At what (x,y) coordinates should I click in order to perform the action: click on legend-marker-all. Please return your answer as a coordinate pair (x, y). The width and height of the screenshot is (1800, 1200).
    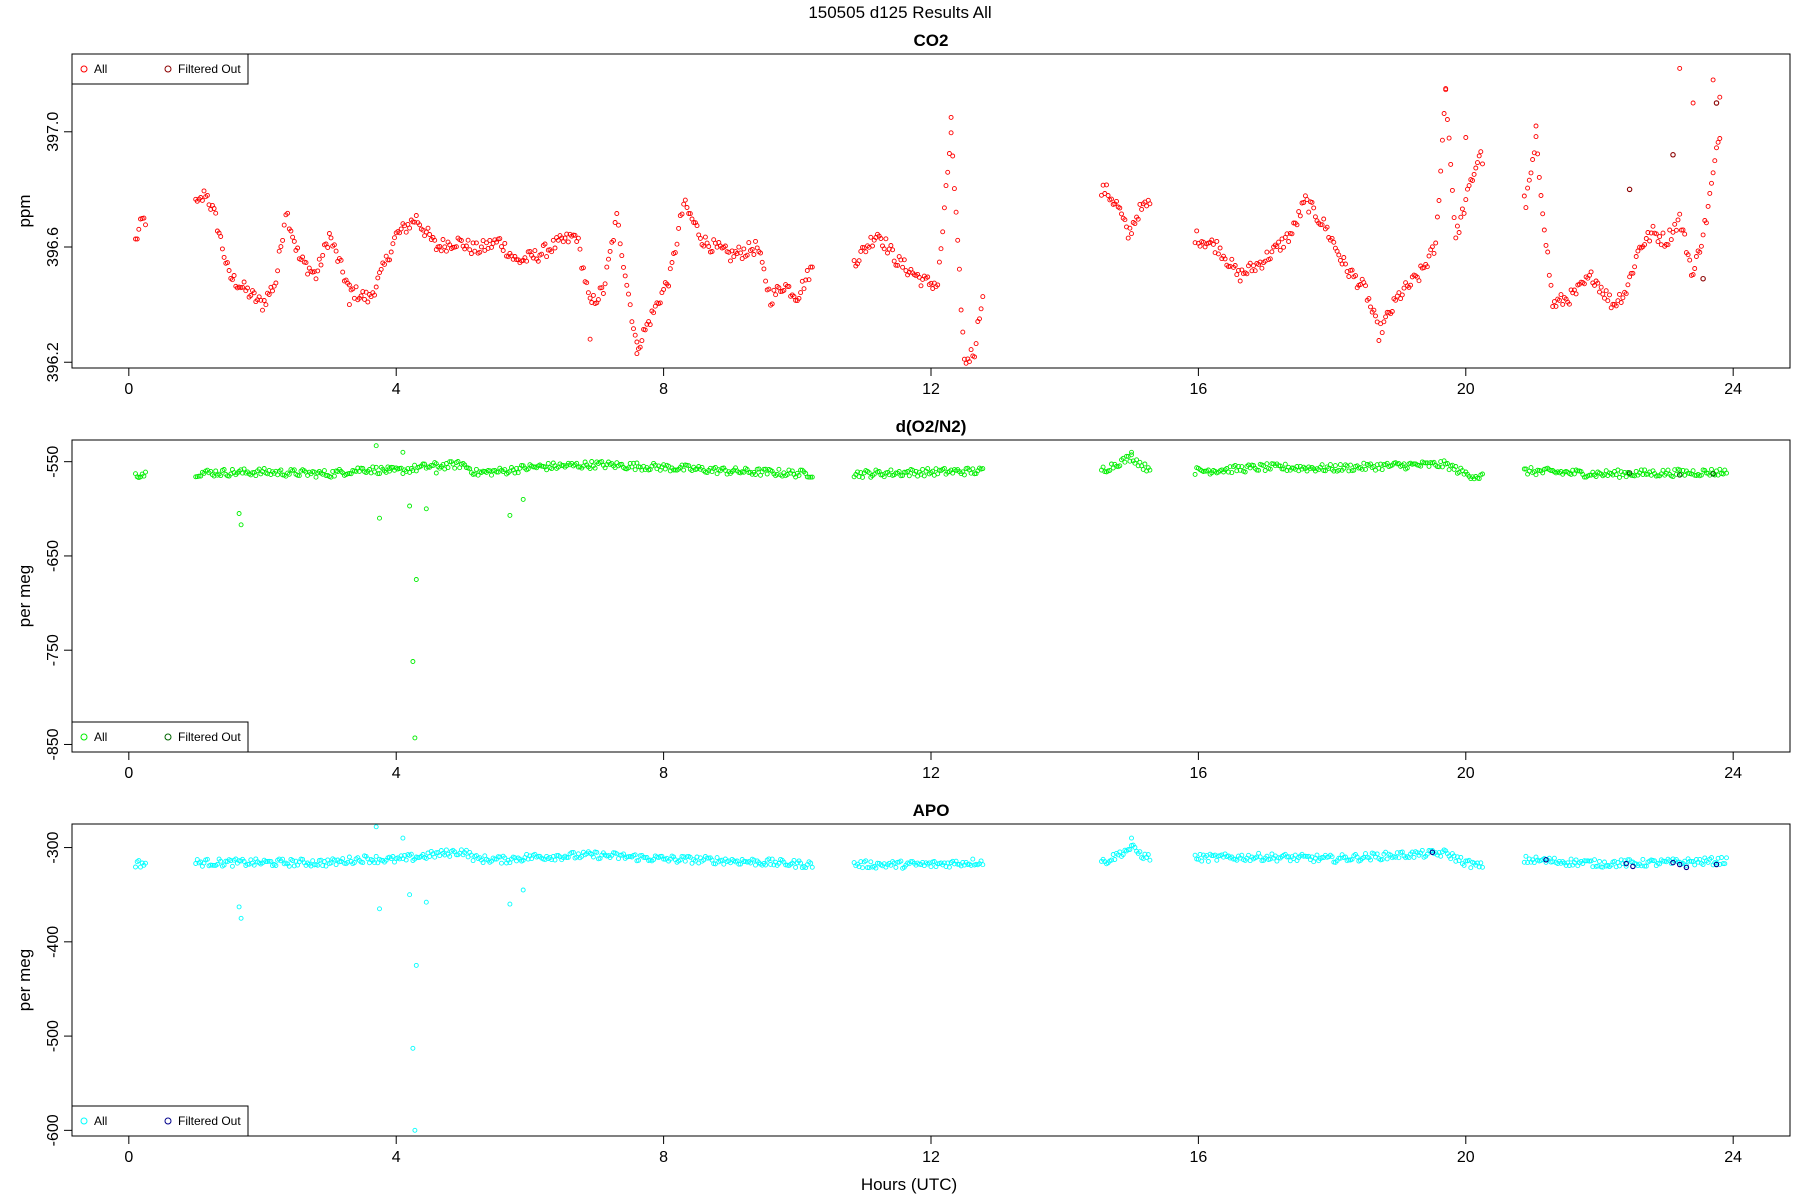
    Looking at the image, I should click on (84, 1121).